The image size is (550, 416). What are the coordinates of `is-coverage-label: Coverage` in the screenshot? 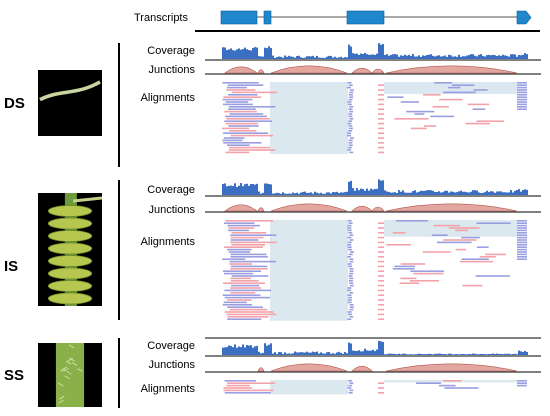 It's located at (171, 190).